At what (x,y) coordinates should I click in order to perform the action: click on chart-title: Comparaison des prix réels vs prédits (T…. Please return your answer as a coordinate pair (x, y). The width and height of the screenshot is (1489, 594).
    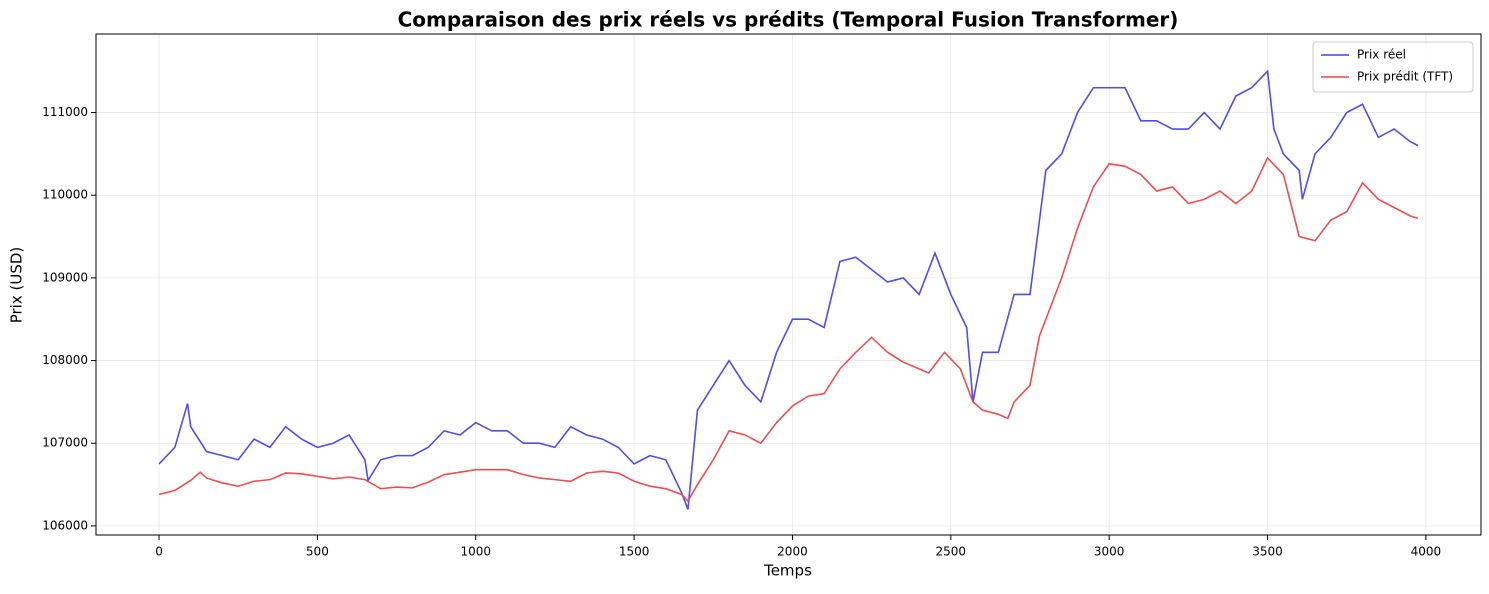
    Looking at the image, I should click on (788, 20).